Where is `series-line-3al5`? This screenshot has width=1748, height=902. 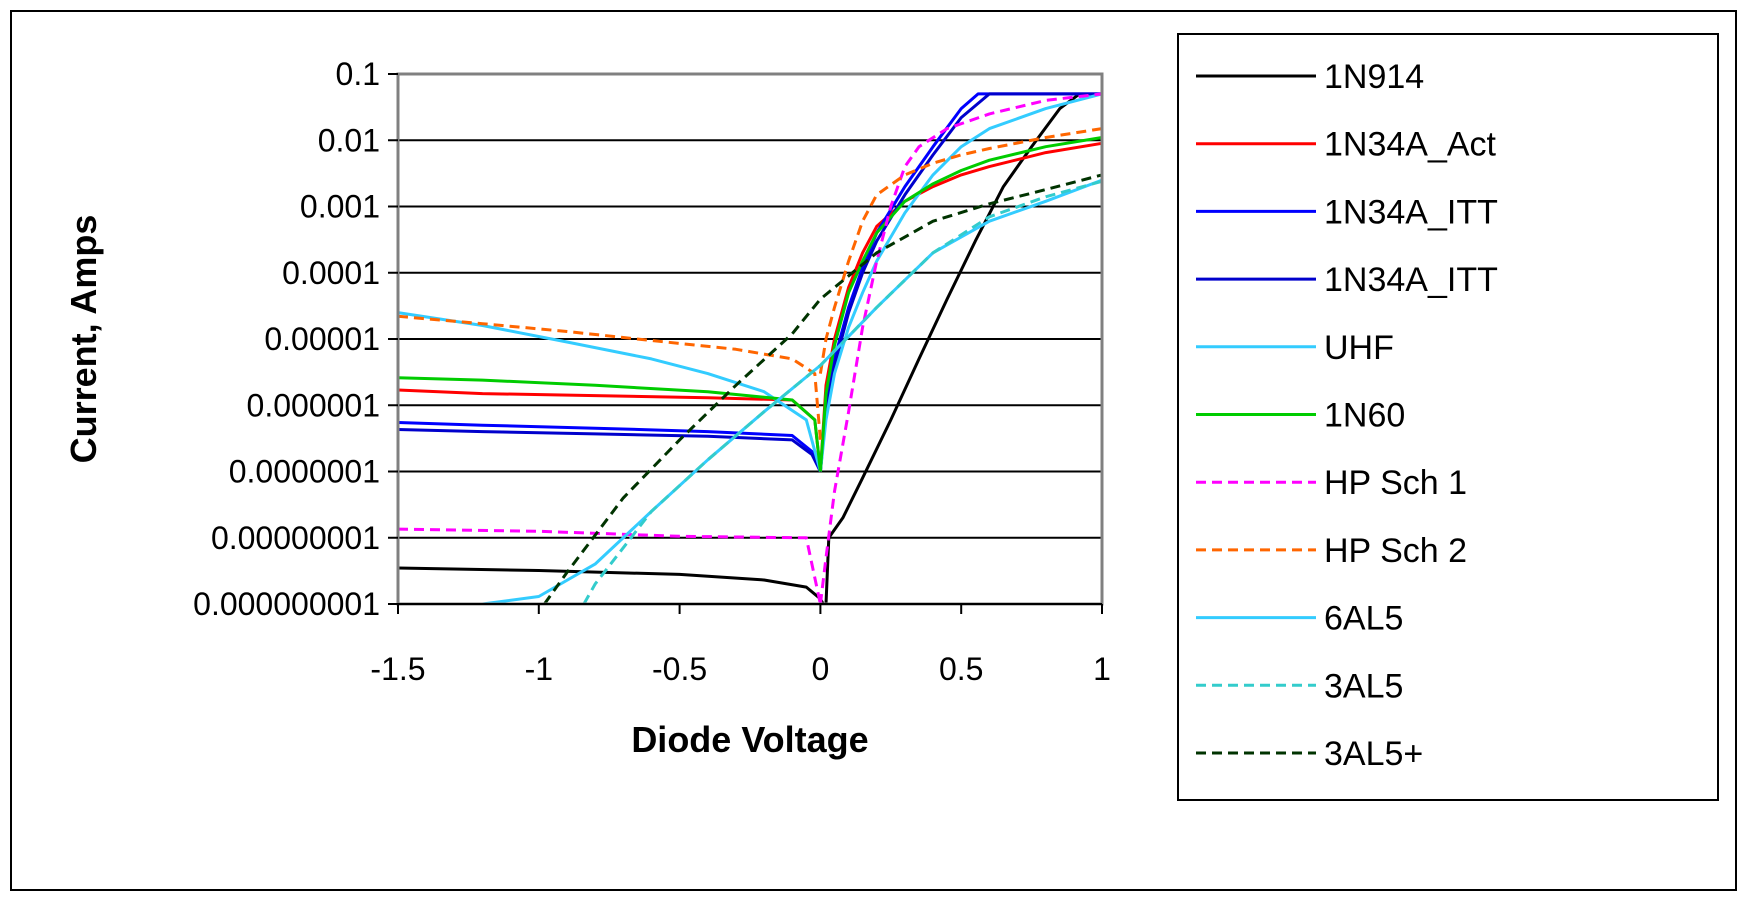 series-line-3al5 is located at coordinates (842, 392).